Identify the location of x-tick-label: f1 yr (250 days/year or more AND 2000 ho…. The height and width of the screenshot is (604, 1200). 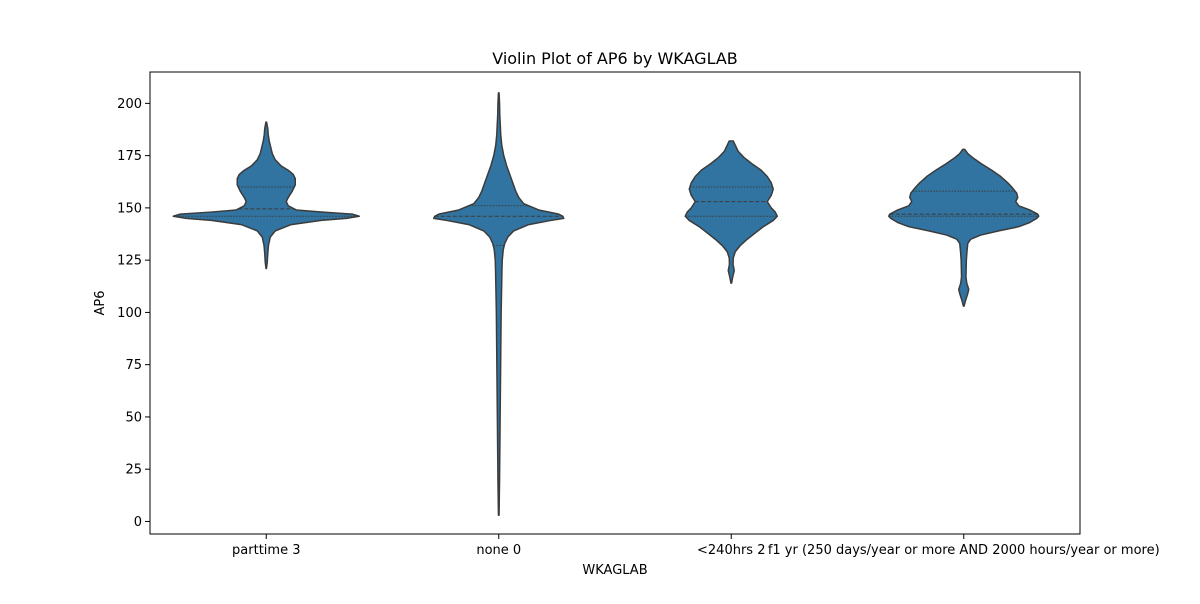
(964, 550).